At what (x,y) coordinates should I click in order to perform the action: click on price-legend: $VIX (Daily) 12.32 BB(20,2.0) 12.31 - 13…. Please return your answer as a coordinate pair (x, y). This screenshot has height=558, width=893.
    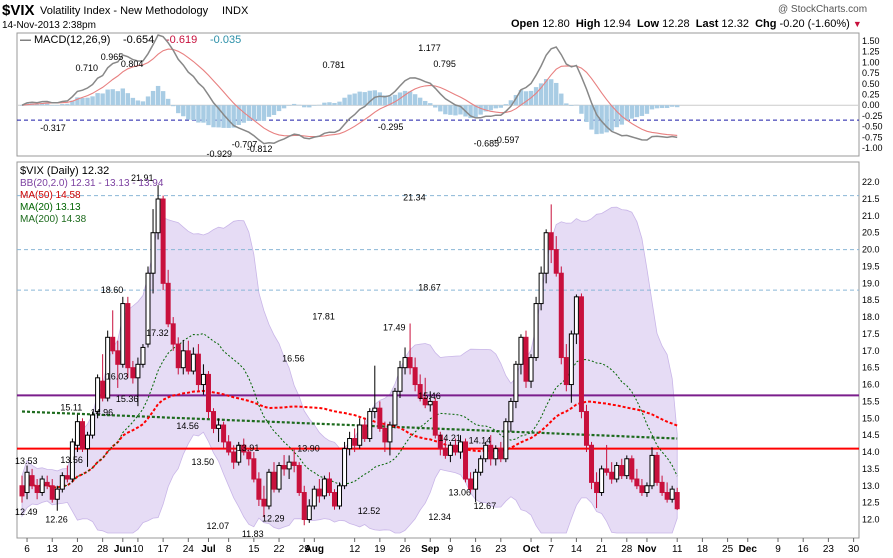
    Looking at the image, I should click on (92, 195).